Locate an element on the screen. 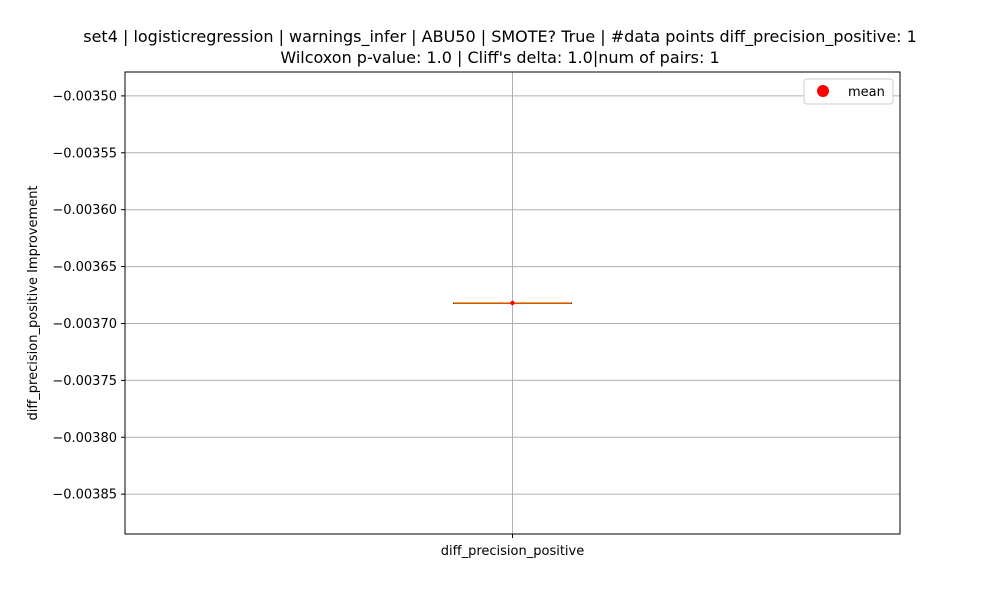  y-tick-label: −0.00385 is located at coordinates (84, 495).